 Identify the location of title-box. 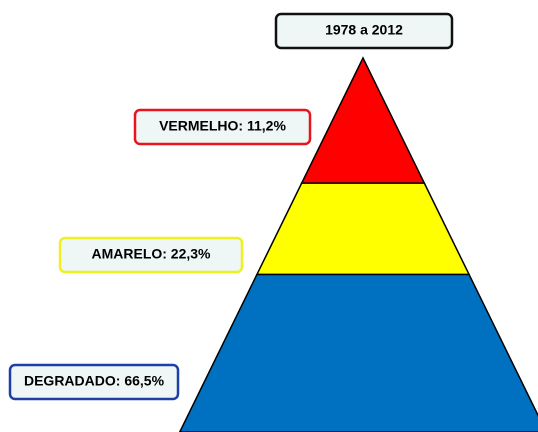
(364, 31).